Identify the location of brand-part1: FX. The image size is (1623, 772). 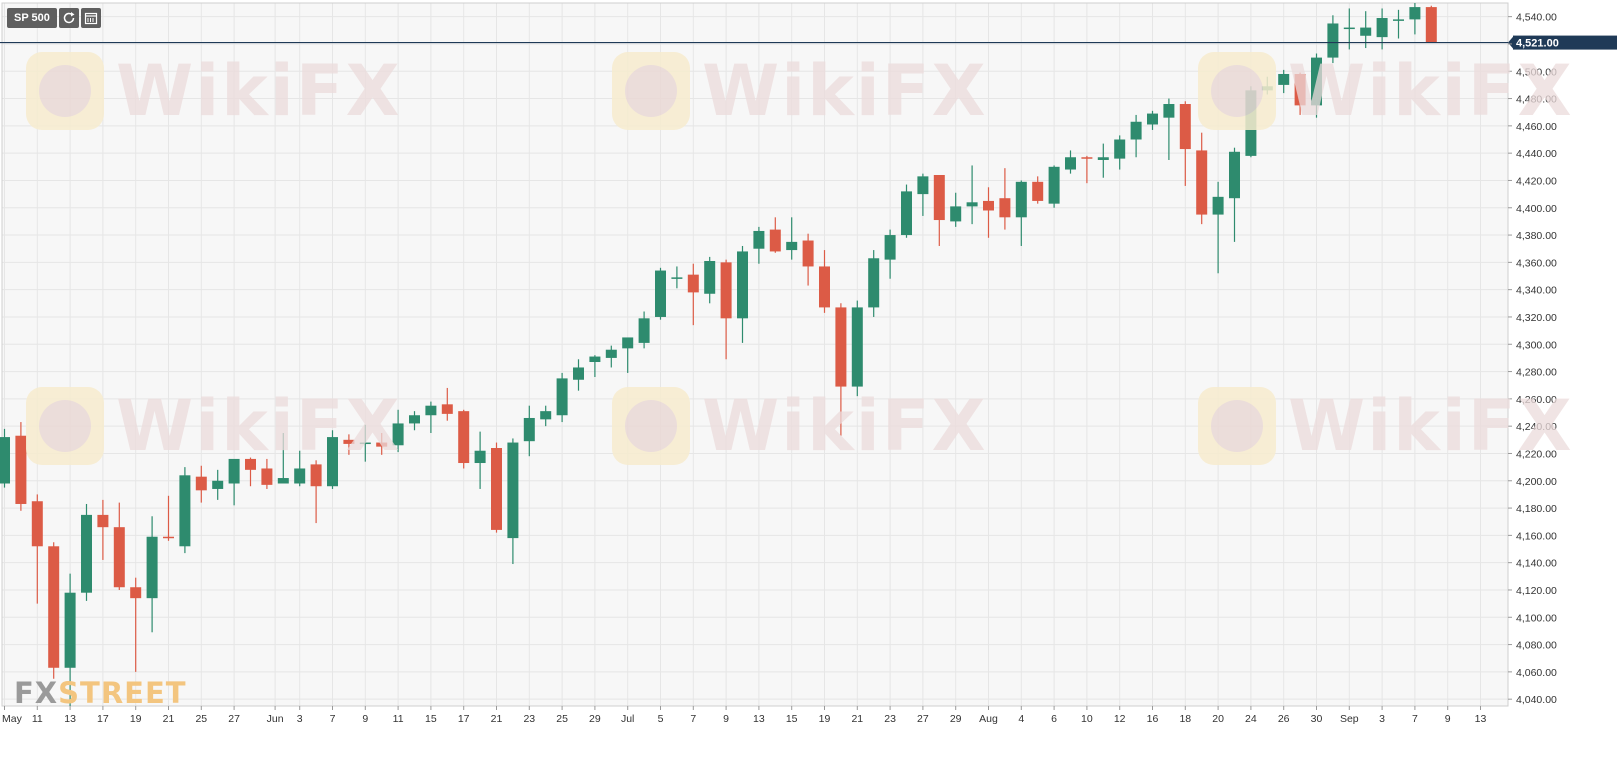
(36, 693).